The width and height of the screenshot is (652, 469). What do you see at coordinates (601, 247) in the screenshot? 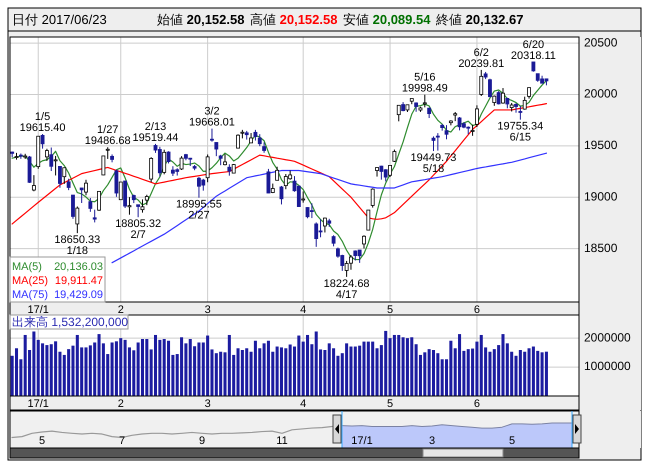
I see `y-tick-label: 18500` at bounding box center [601, 247].